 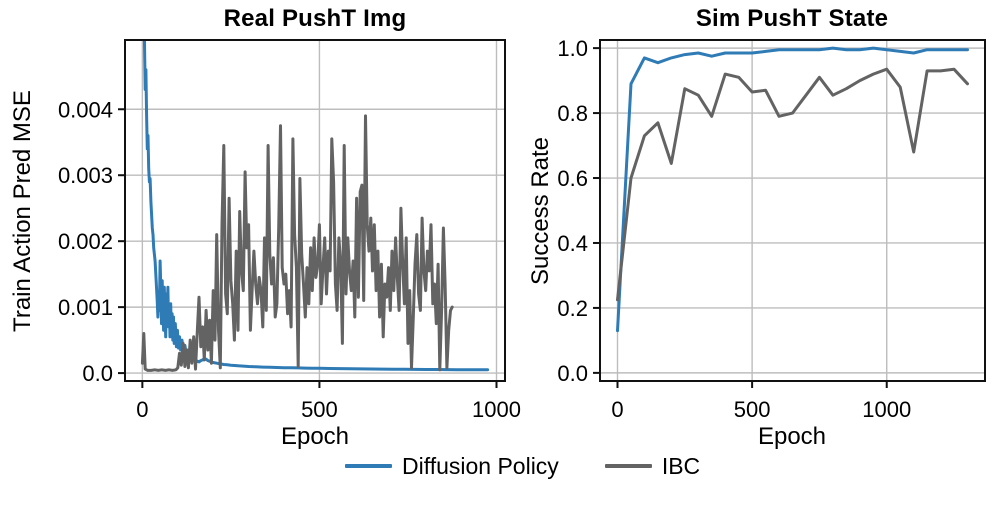 What do you see at coordinates (572, 243) in the screenshot?
I see `y-tick-label: 0.4` at bounding box center [572, 243].